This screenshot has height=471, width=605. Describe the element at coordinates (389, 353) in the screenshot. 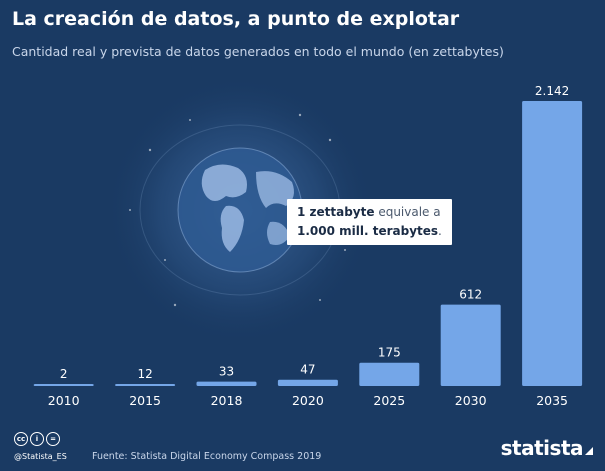

I see `value-label-2025: 175` at that location.